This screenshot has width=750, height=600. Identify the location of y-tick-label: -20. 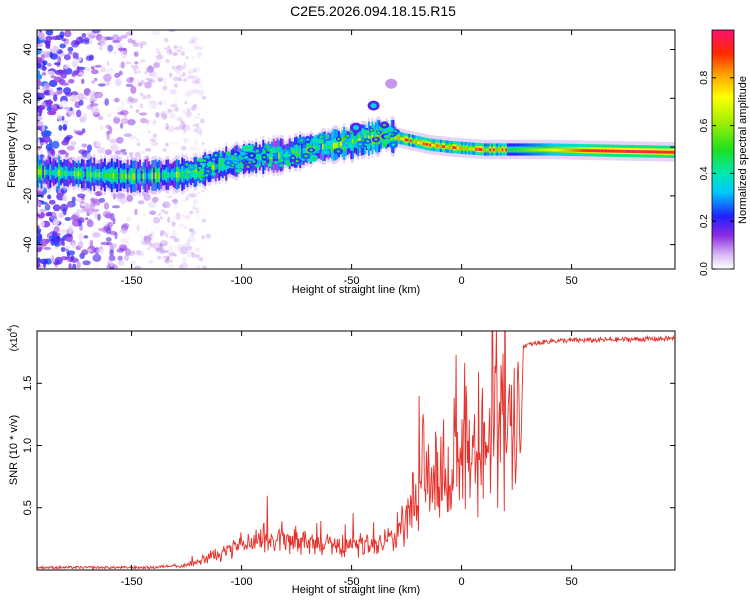
(28, 196).